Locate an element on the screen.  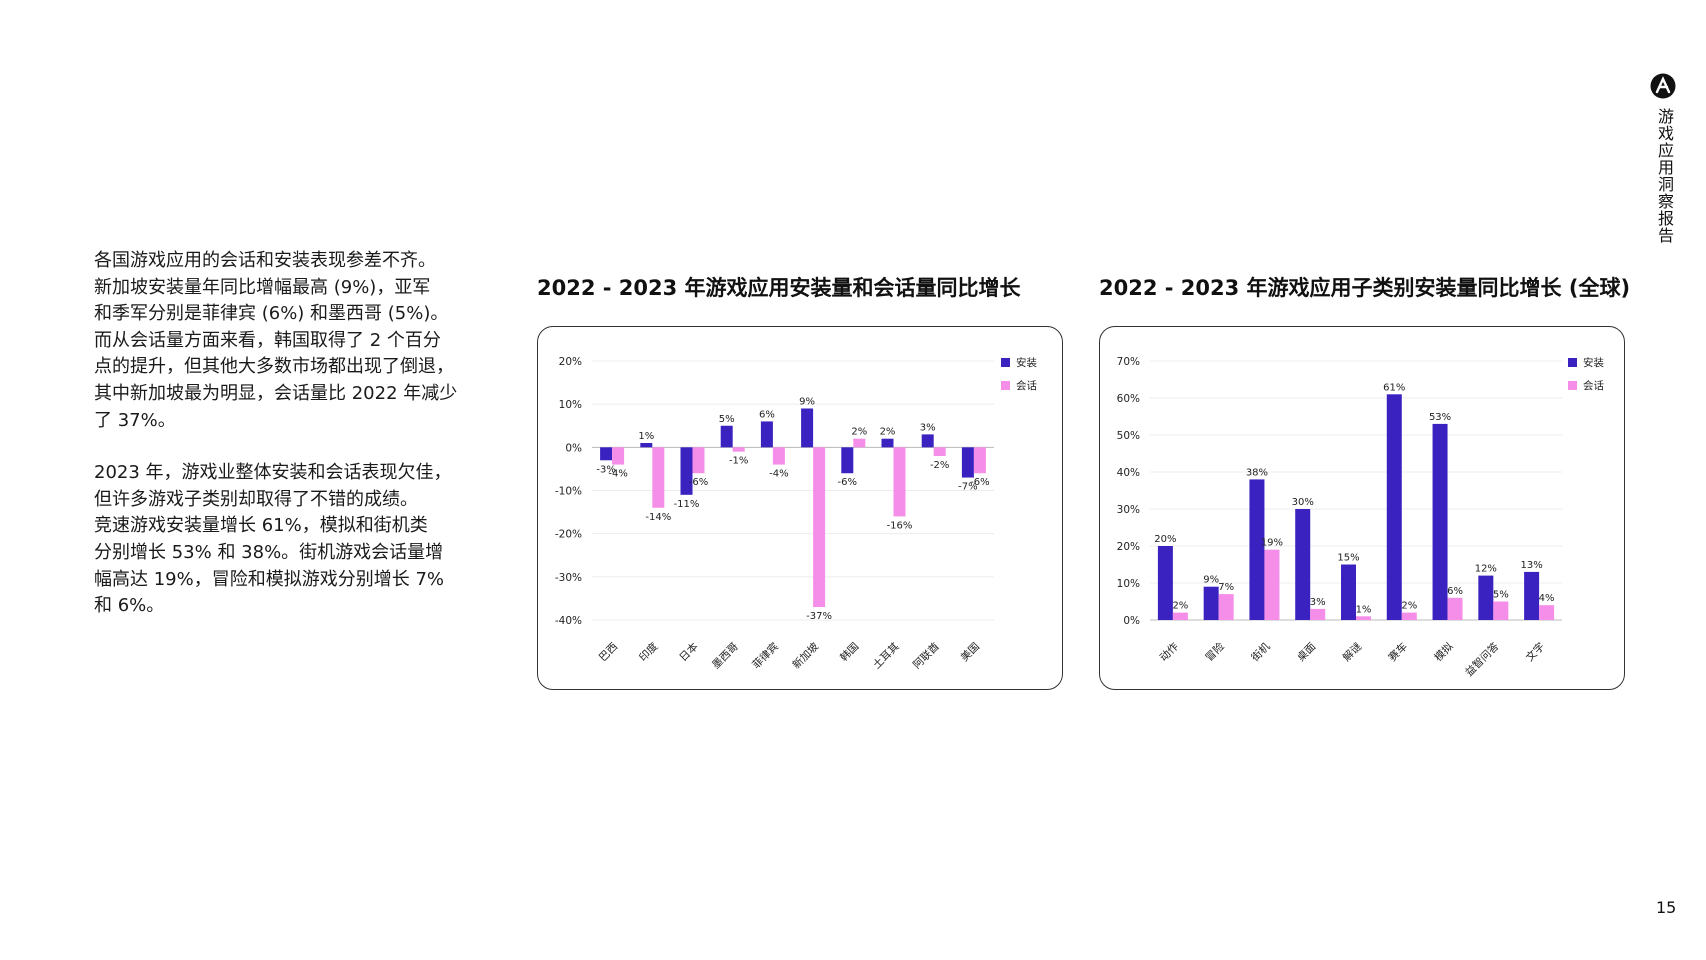
x-category-label: 桌面 is located at coordinates (1306, 652).